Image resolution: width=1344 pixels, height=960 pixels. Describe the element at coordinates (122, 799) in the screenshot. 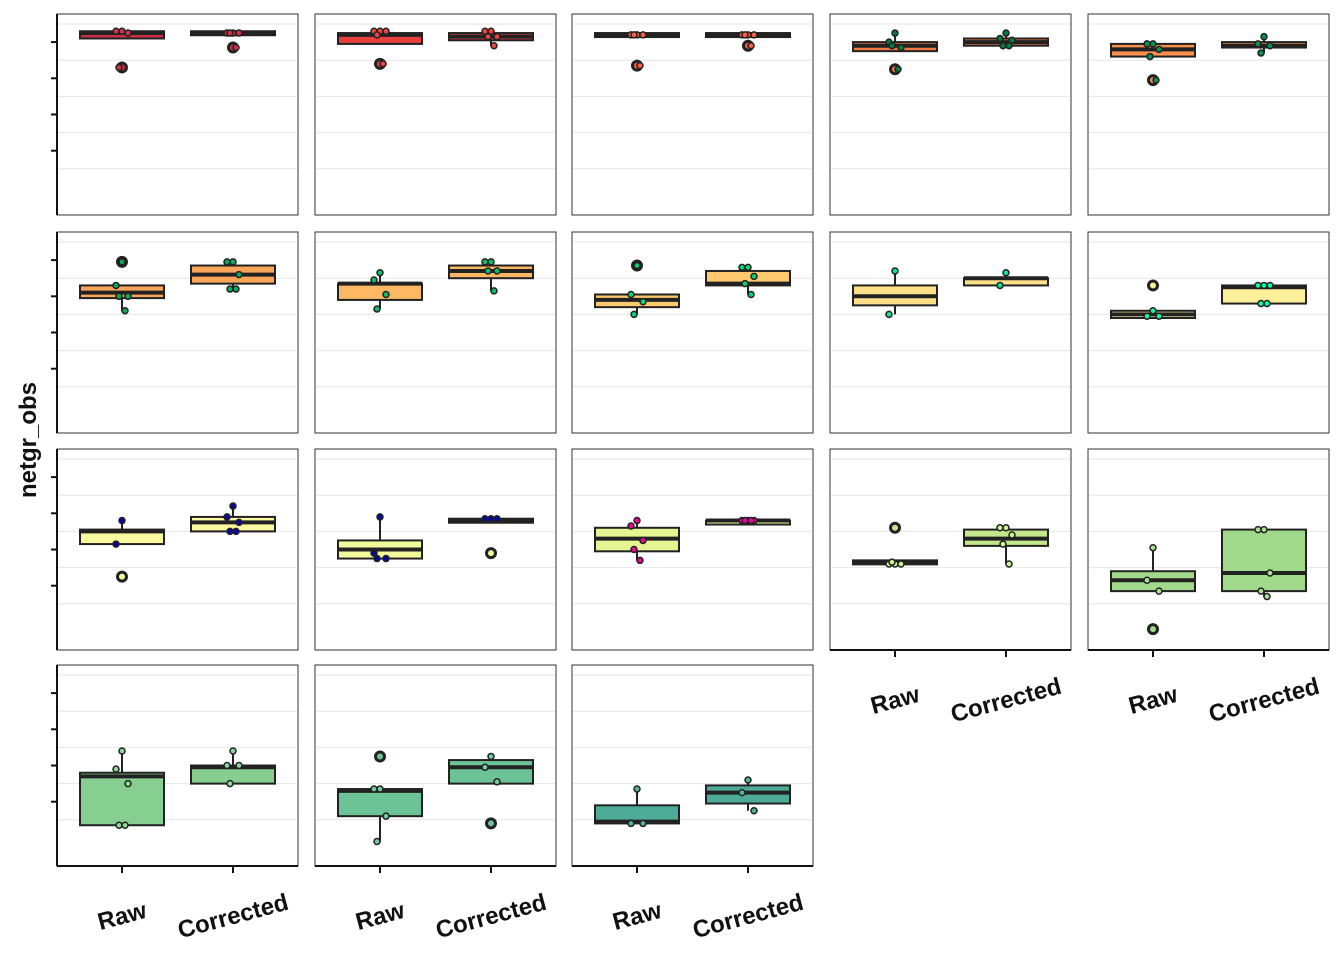

I see `box` at that location.